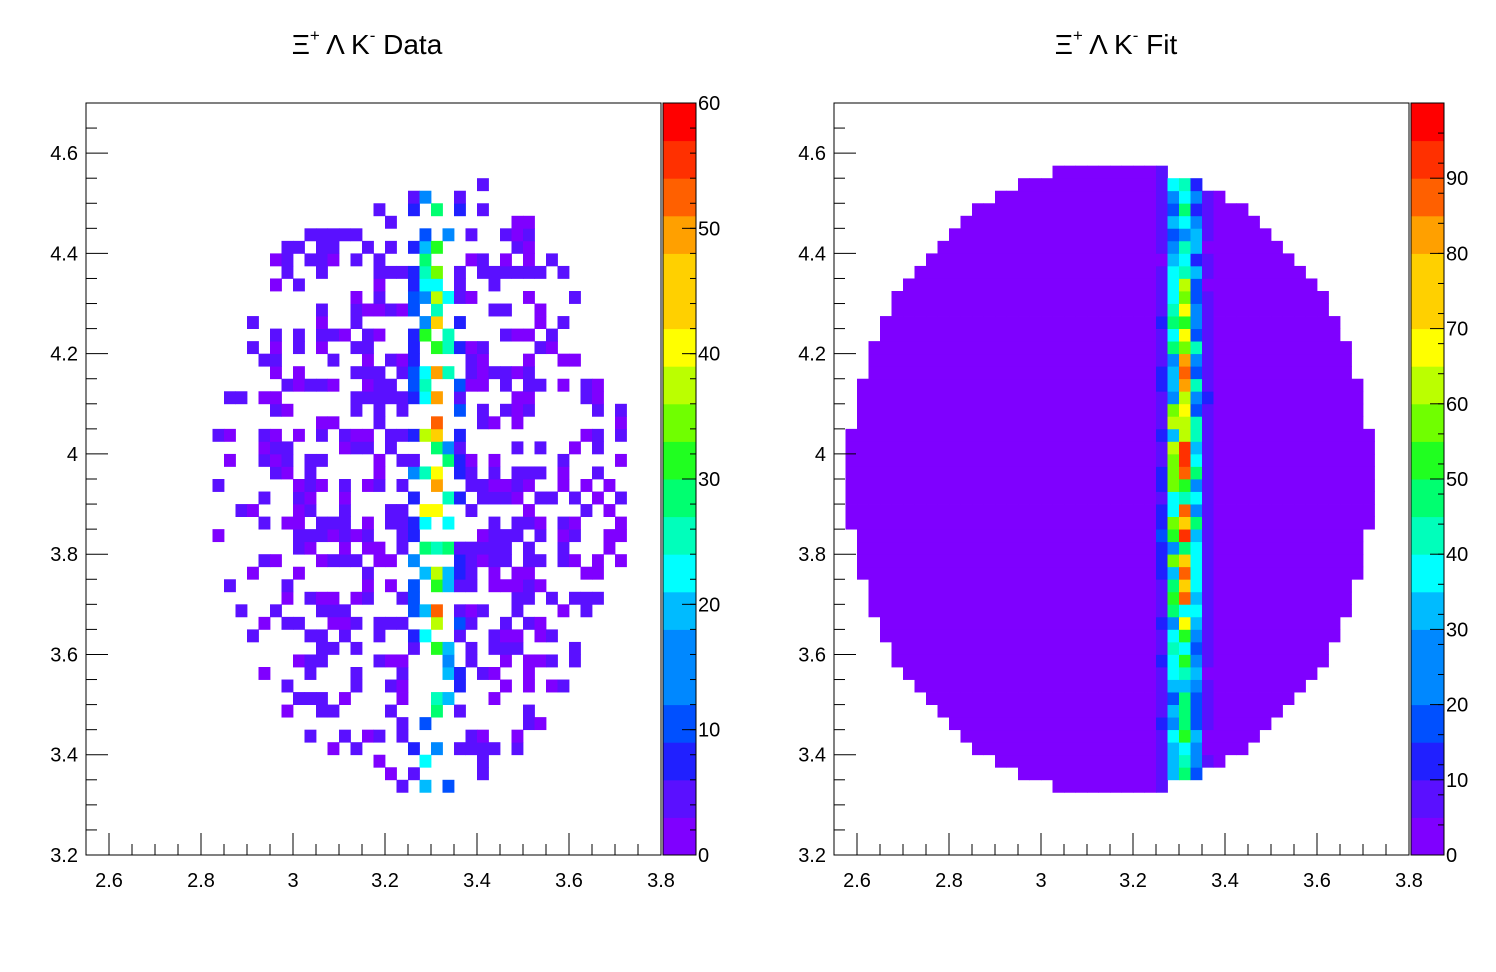  What do you see at coordinates (64, 856) in the screenshot?
I see `y-tick-label: 3.2` at bounding box center [64, 856].